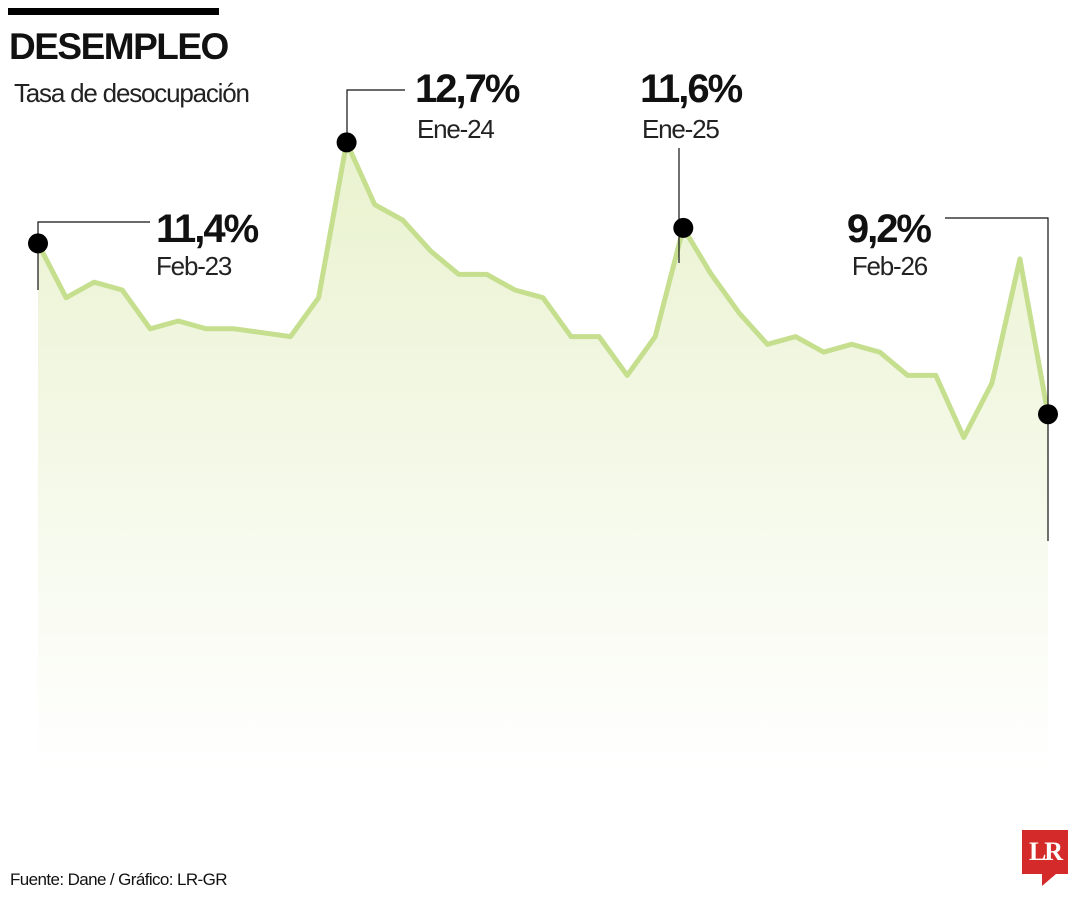  What do you see at coordinates (889, 229) in the screenshot?
I see `annotation-value-label: 9,2%` at bounding box center [889, 229].